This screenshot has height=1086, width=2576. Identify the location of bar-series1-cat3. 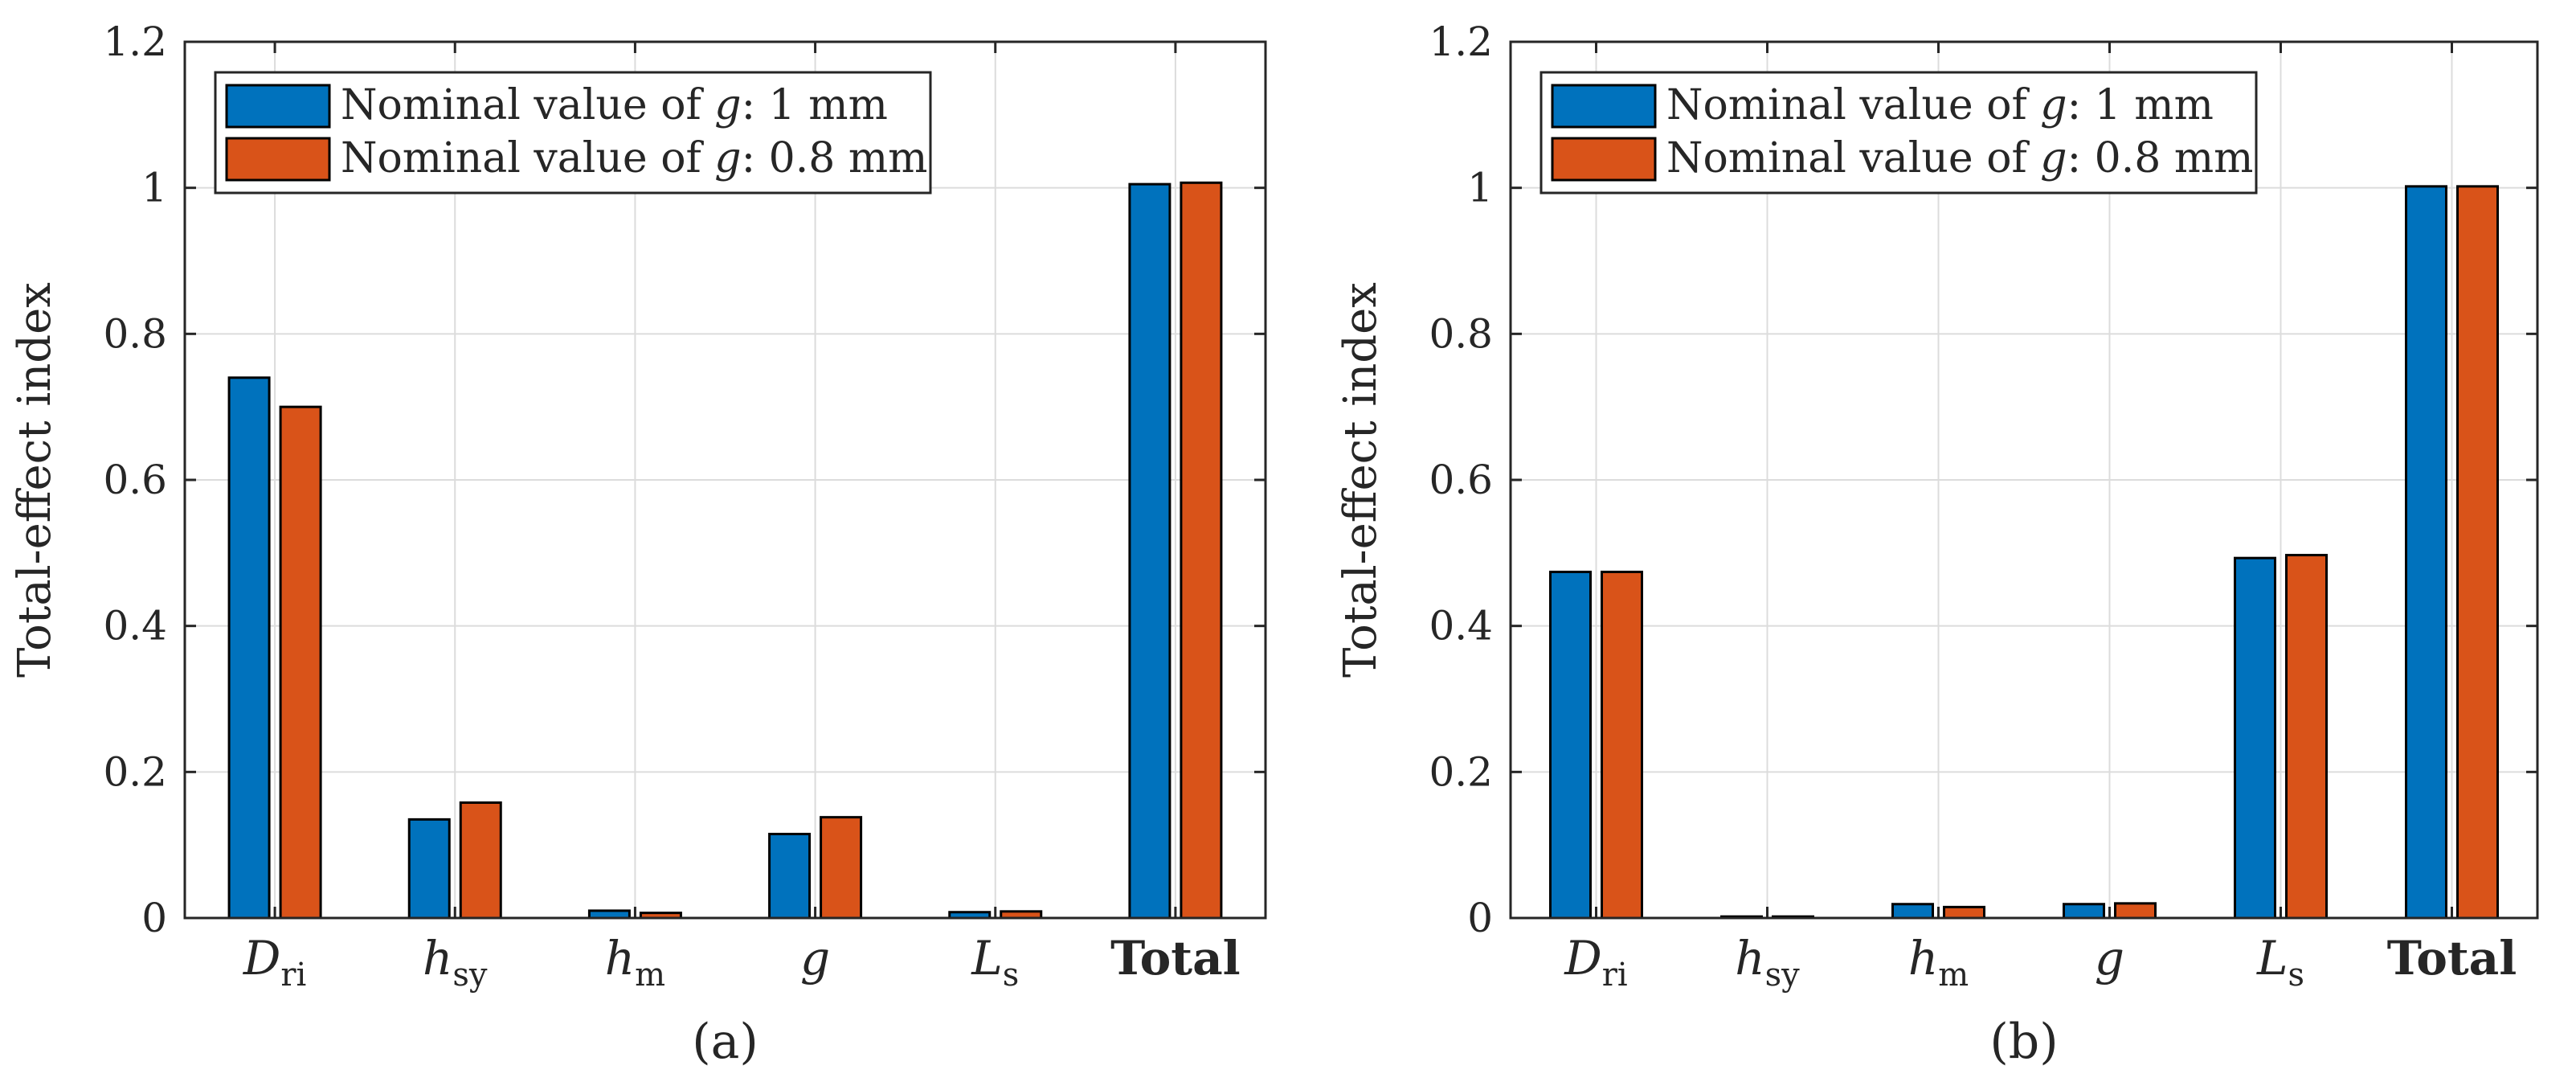
(1912, 911).